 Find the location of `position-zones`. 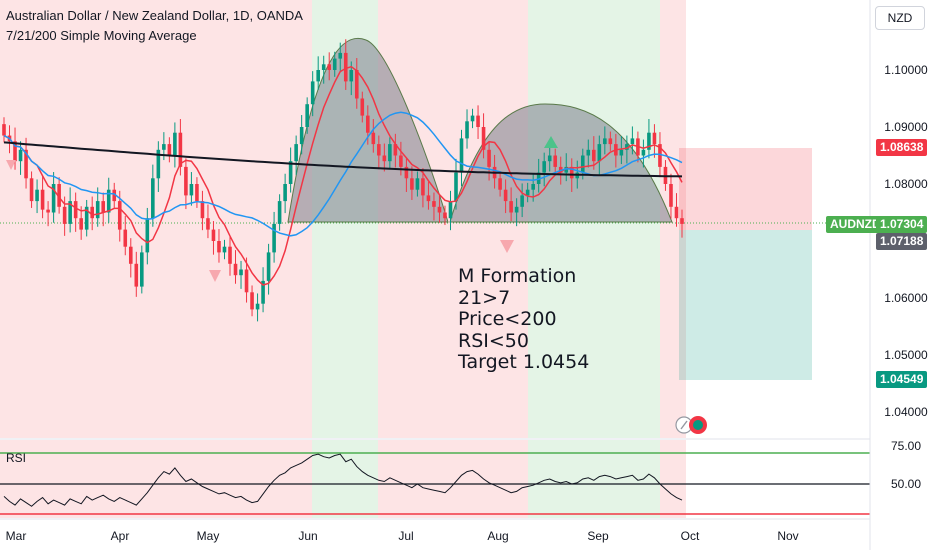

position-zones is located at coordinates (745, 264).